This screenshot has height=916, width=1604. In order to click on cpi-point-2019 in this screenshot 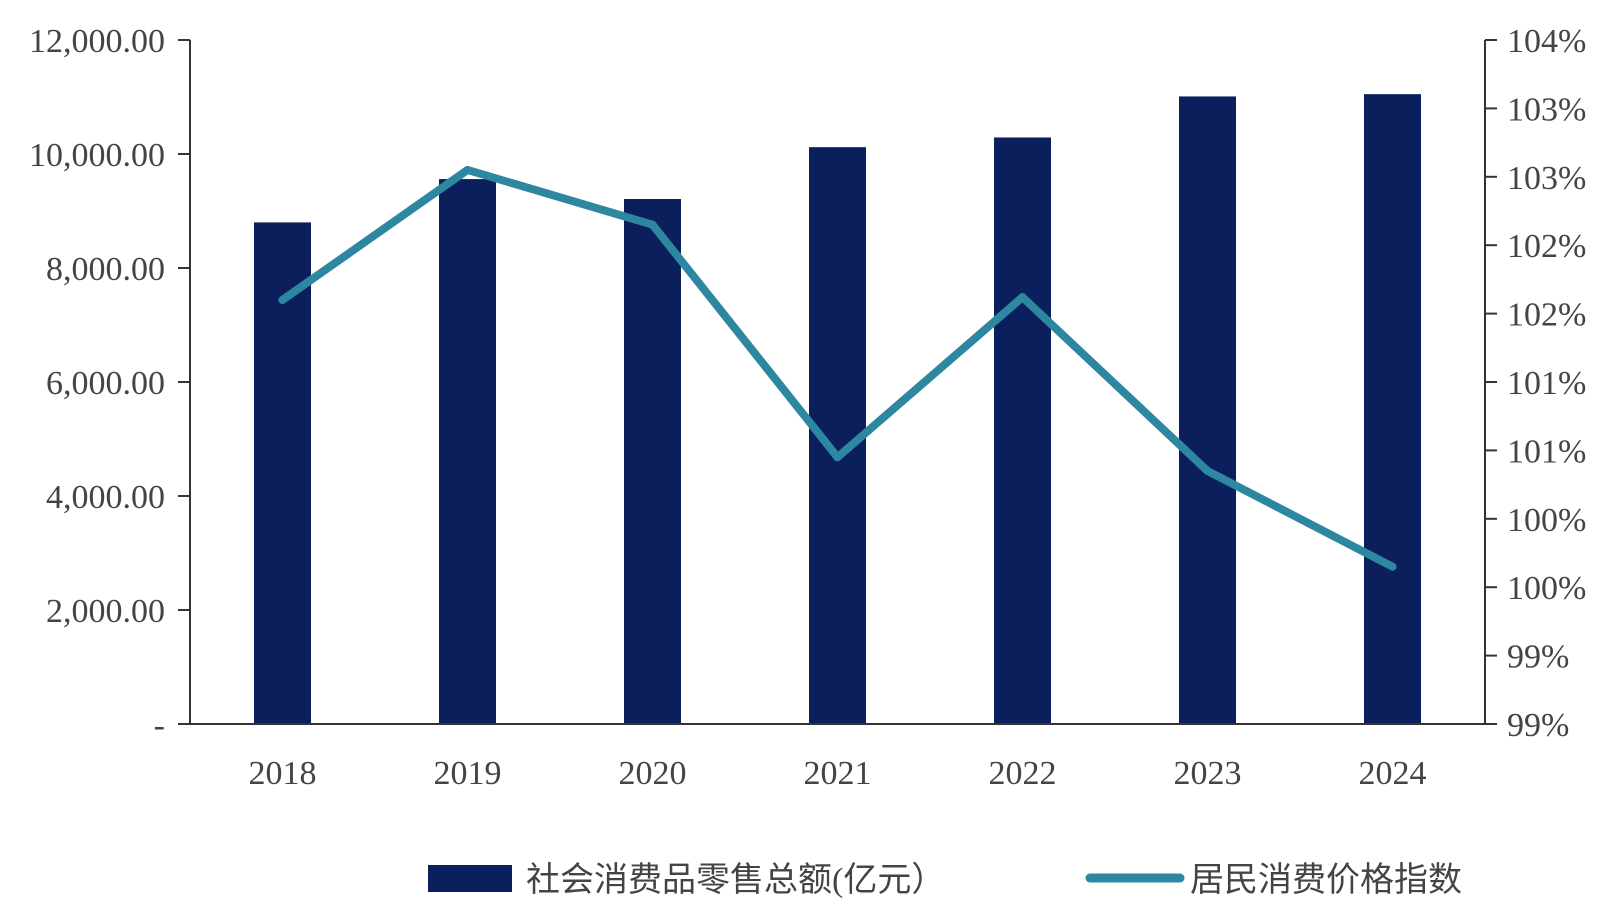, I will do `click(467, 169)`.